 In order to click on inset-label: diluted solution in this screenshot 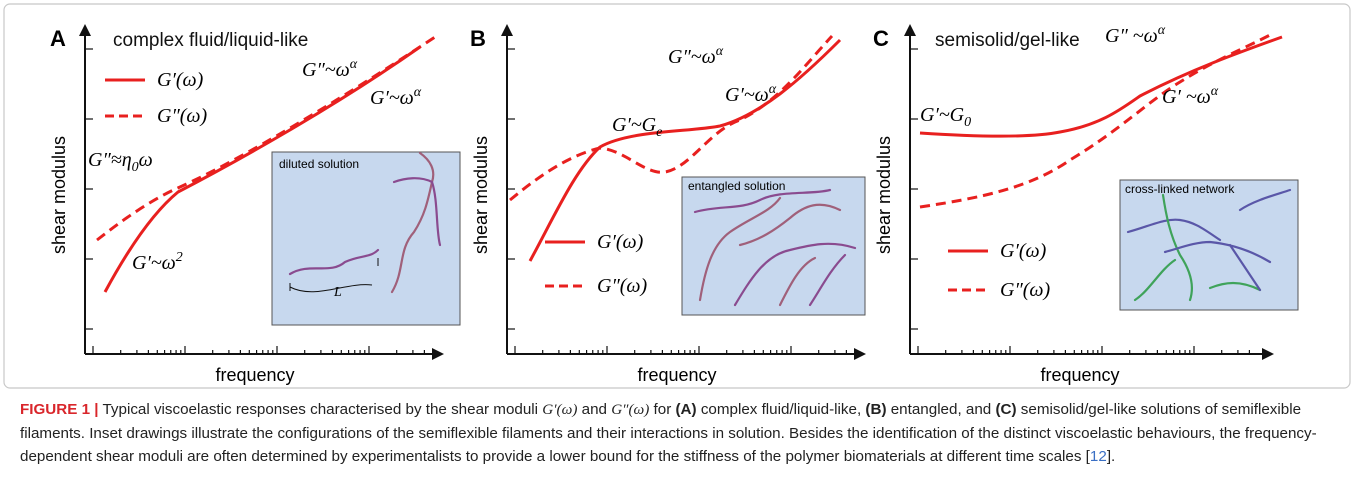, I will do `click(319, 164)`.